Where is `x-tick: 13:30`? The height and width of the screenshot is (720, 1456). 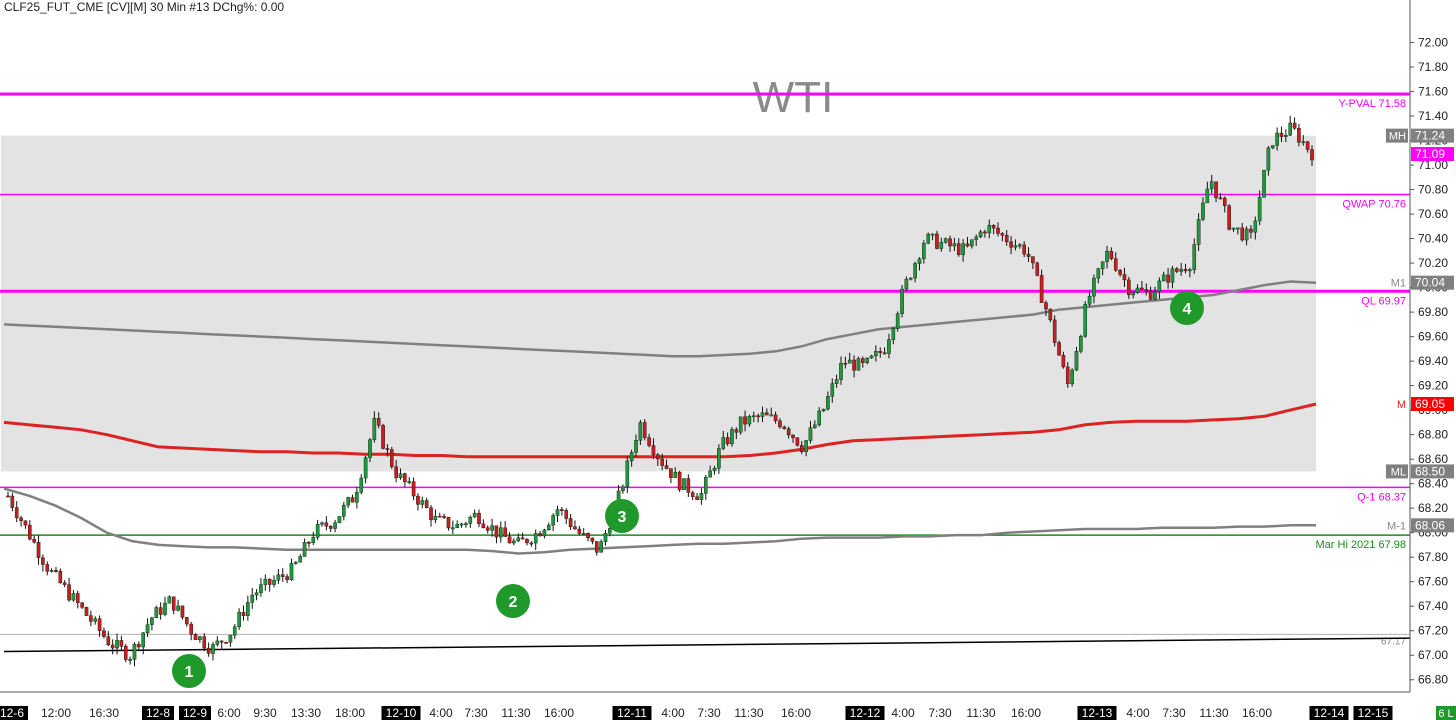 x-tick: 13:30 is located at coordinates (306, 713).